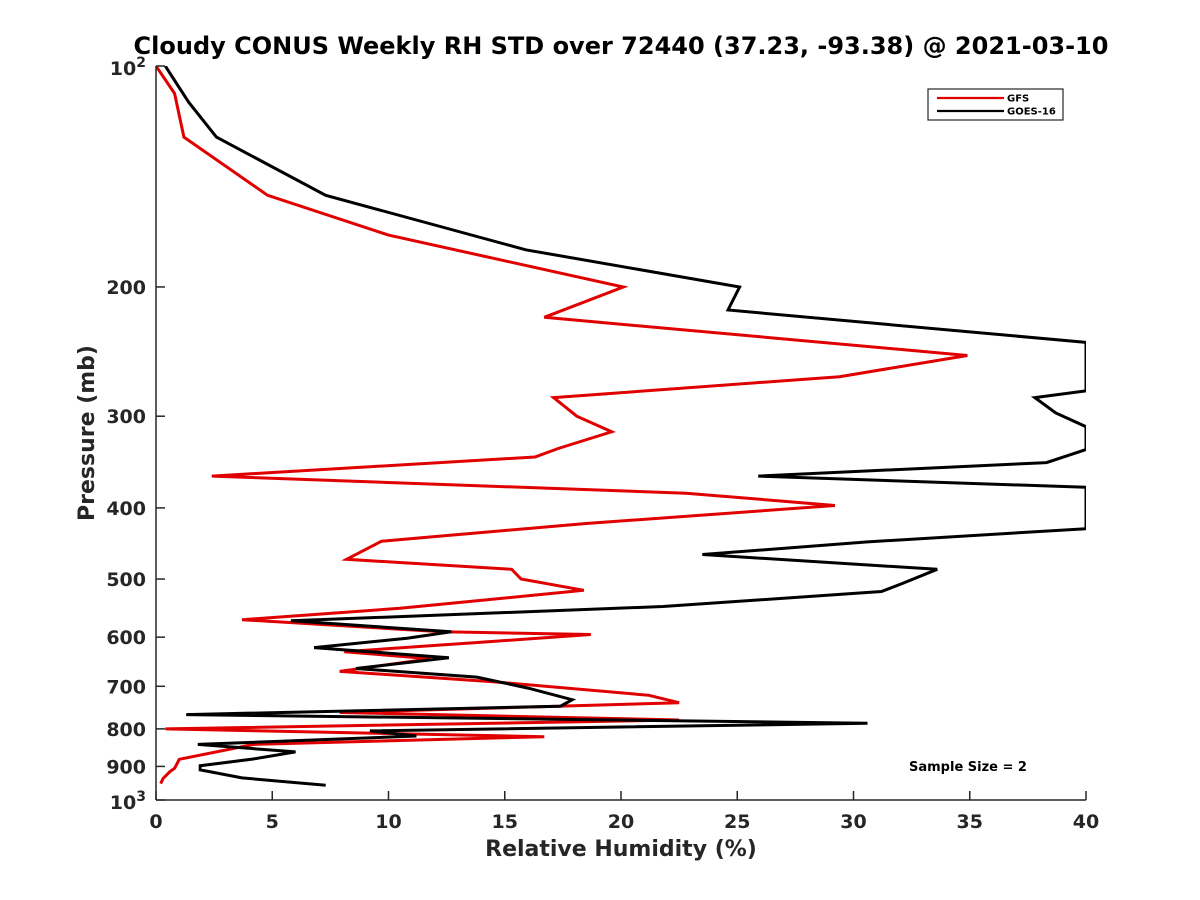 The width and height of the screenshot is (1200, 900). Describe the element at coordinates (155, 822) in the screenshot. I see `x-tick-label: 0` at that location.